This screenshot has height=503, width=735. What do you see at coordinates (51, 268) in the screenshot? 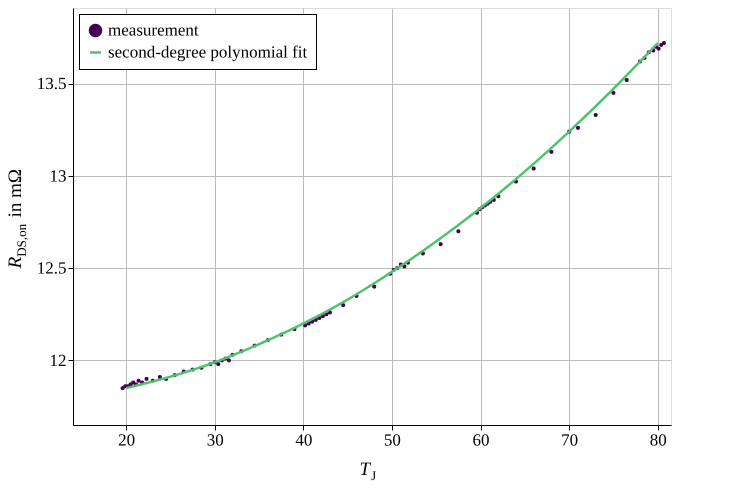
I see `y-tick-label: 12.5` at bounding box center [51, 268].